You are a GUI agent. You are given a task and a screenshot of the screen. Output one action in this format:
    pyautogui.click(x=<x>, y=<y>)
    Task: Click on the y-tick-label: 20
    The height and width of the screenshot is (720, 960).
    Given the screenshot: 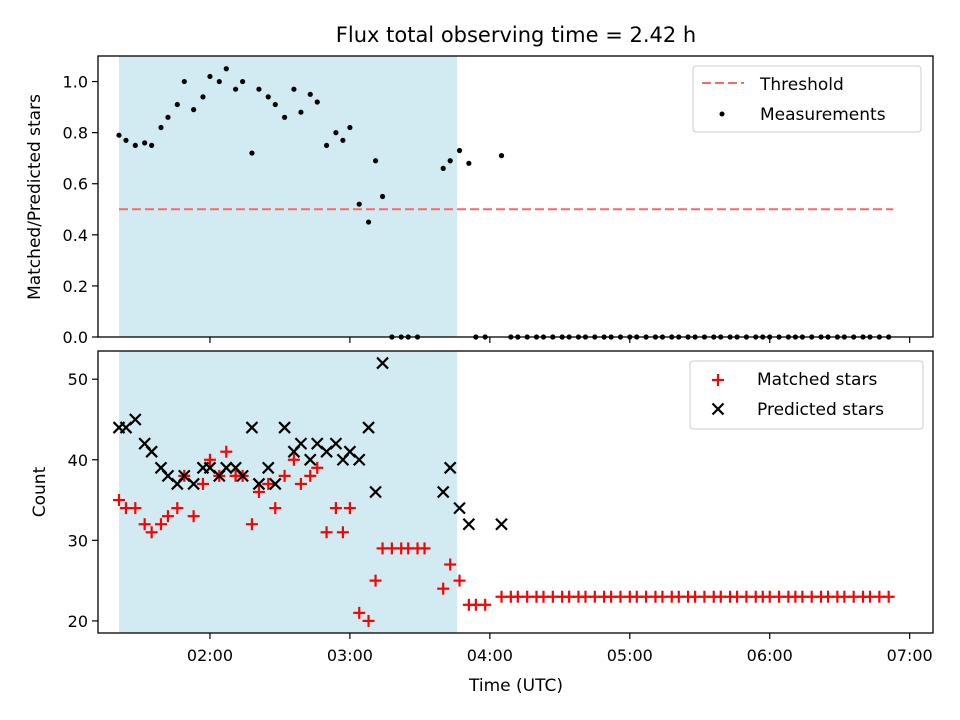 What is the action you would take?
    pyautogui.click(x=78, y=621)
    